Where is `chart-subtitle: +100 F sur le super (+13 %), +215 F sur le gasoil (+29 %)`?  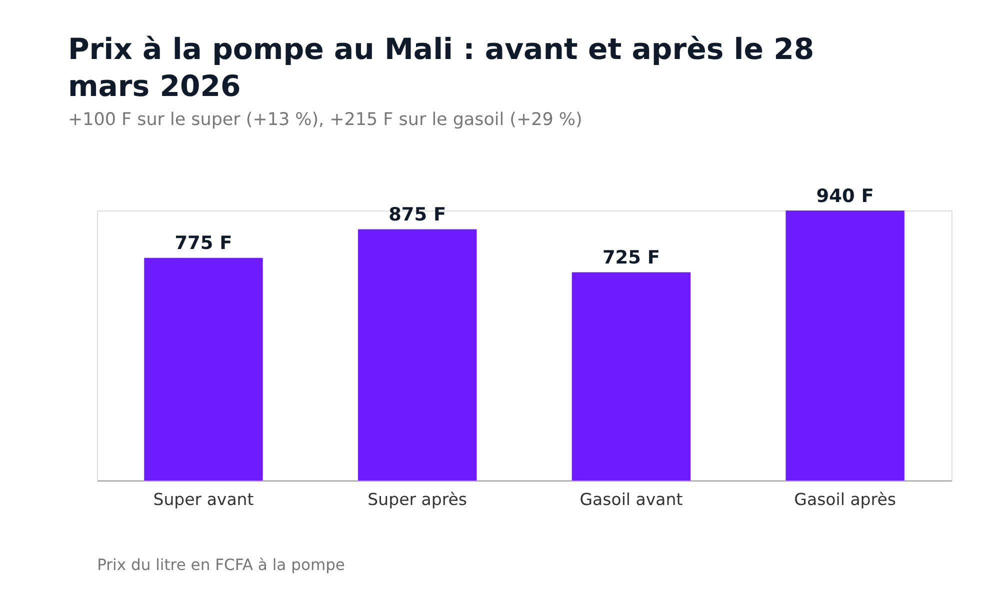
chart-subtitle: +100 F sur le super (+13 %), +215 F sur le gasoil (+29 %) is located at coordinates (325, 120).